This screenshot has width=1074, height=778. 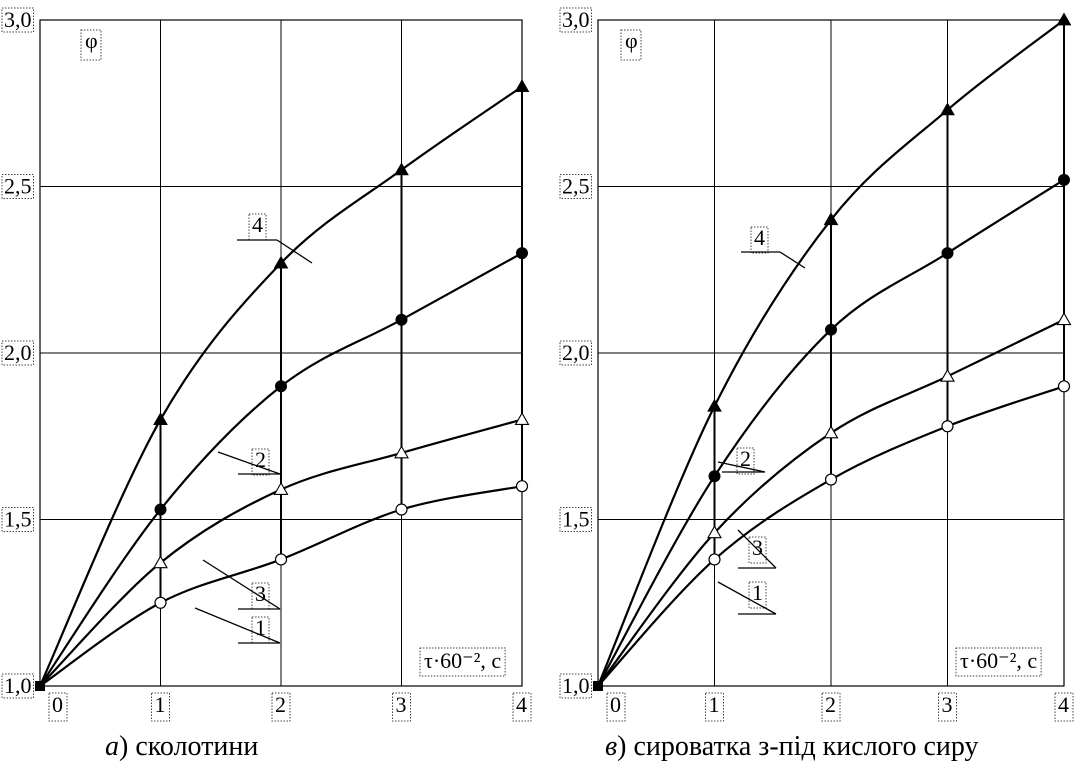 I want to click on chart-caption: а) сколотини, so click(x=181, y=746).